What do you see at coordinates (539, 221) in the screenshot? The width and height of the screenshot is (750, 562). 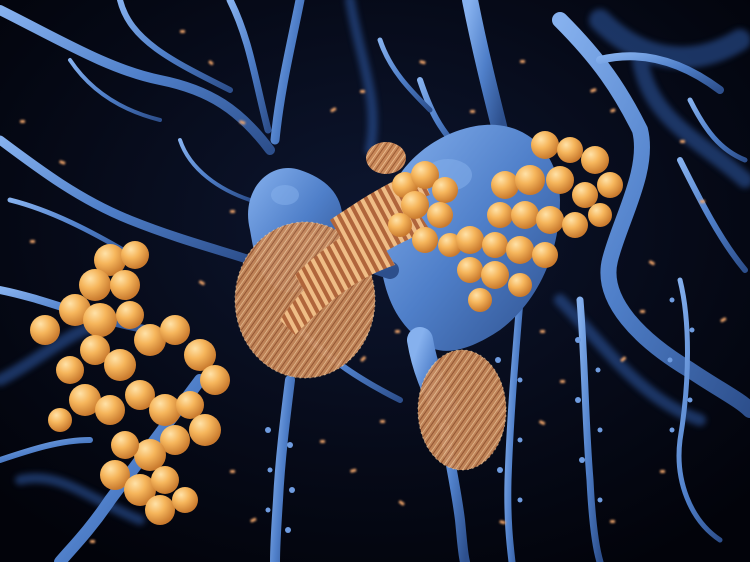 I see `amyloid-aggregate-right` at bounding box center [539, 221].